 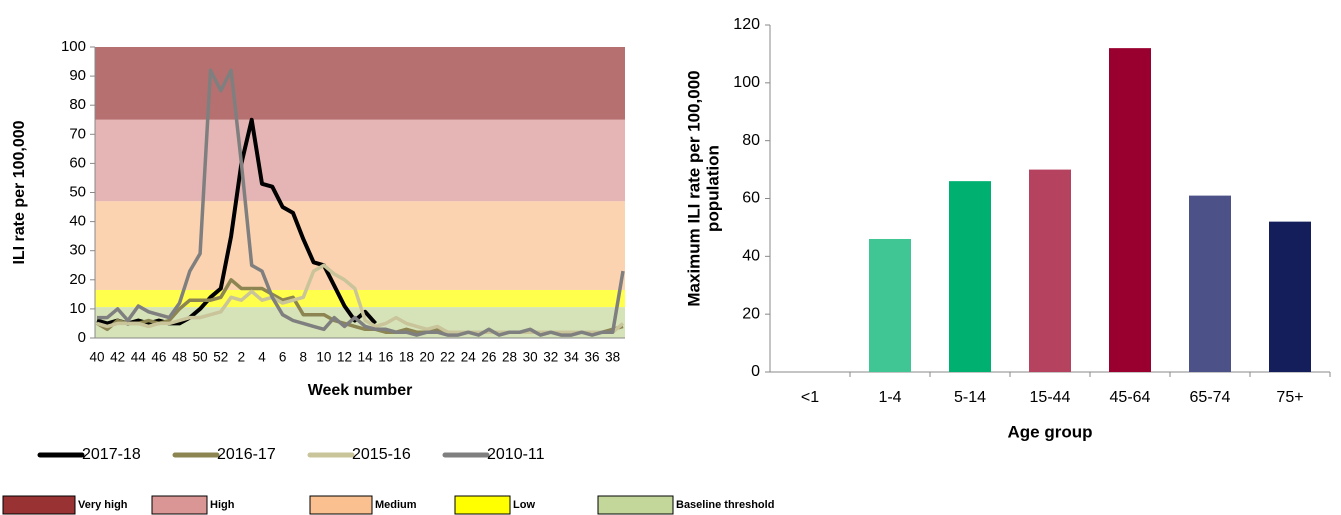 What do you see at coordinates (283, 357) in the screenshot?
I see `x-tick-label: 6` at bounding box center [283, 357].